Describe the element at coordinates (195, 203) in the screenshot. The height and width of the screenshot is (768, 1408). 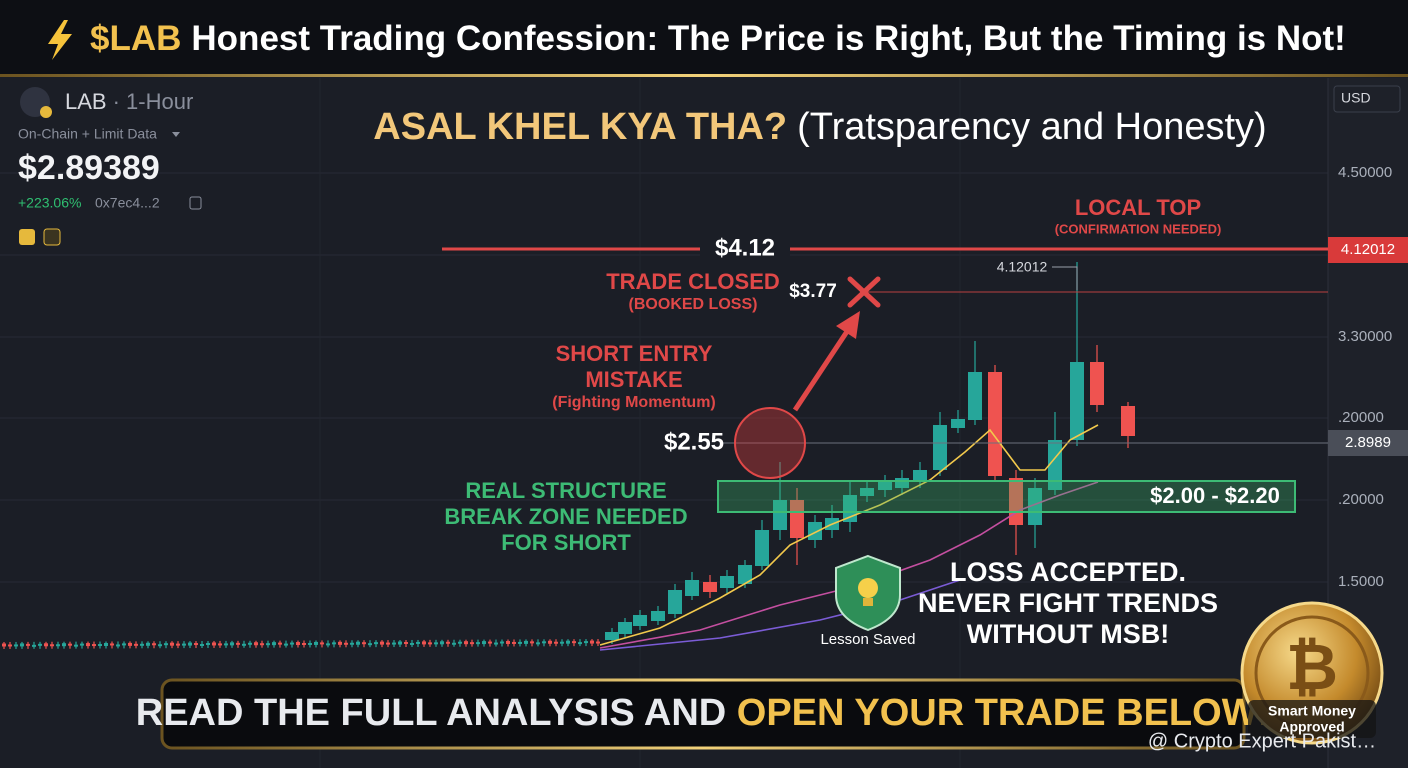
I see `copy-icon` at that location.